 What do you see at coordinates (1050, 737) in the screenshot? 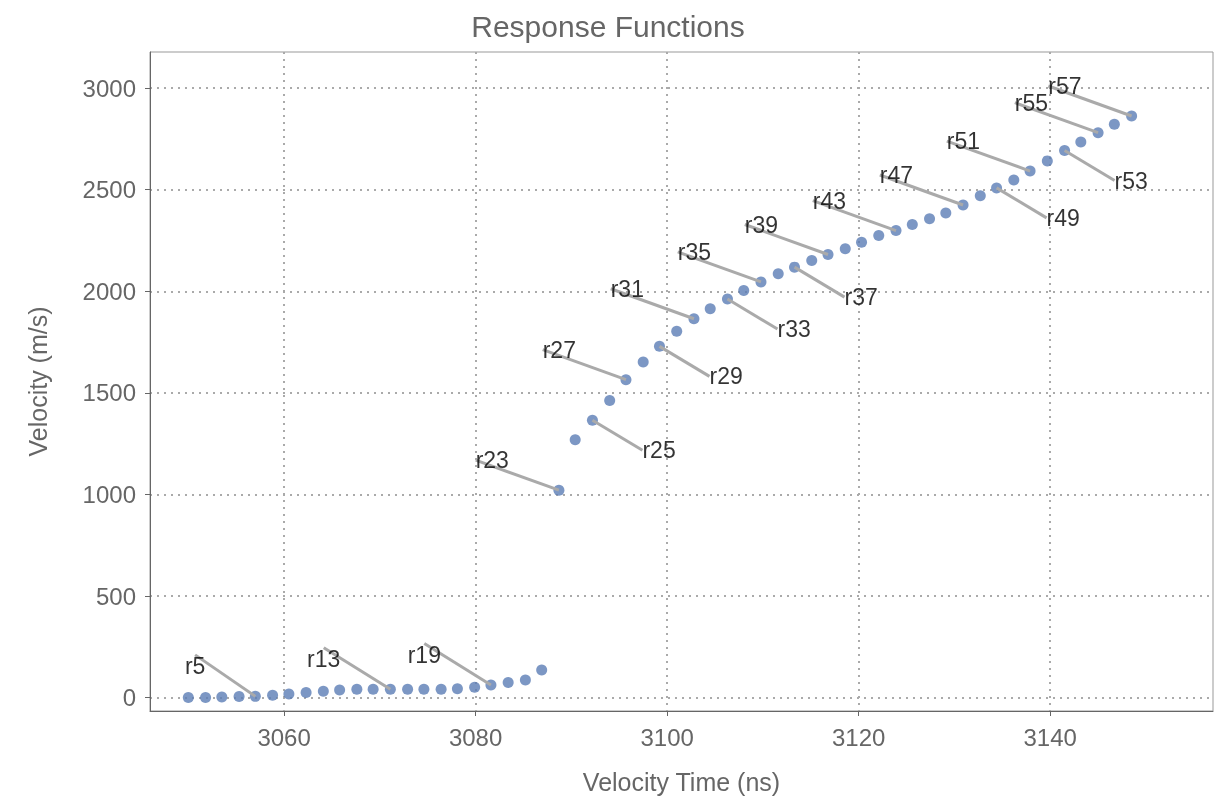
I see `x-tick-label: 3140` at bounding box center [1050, 737].